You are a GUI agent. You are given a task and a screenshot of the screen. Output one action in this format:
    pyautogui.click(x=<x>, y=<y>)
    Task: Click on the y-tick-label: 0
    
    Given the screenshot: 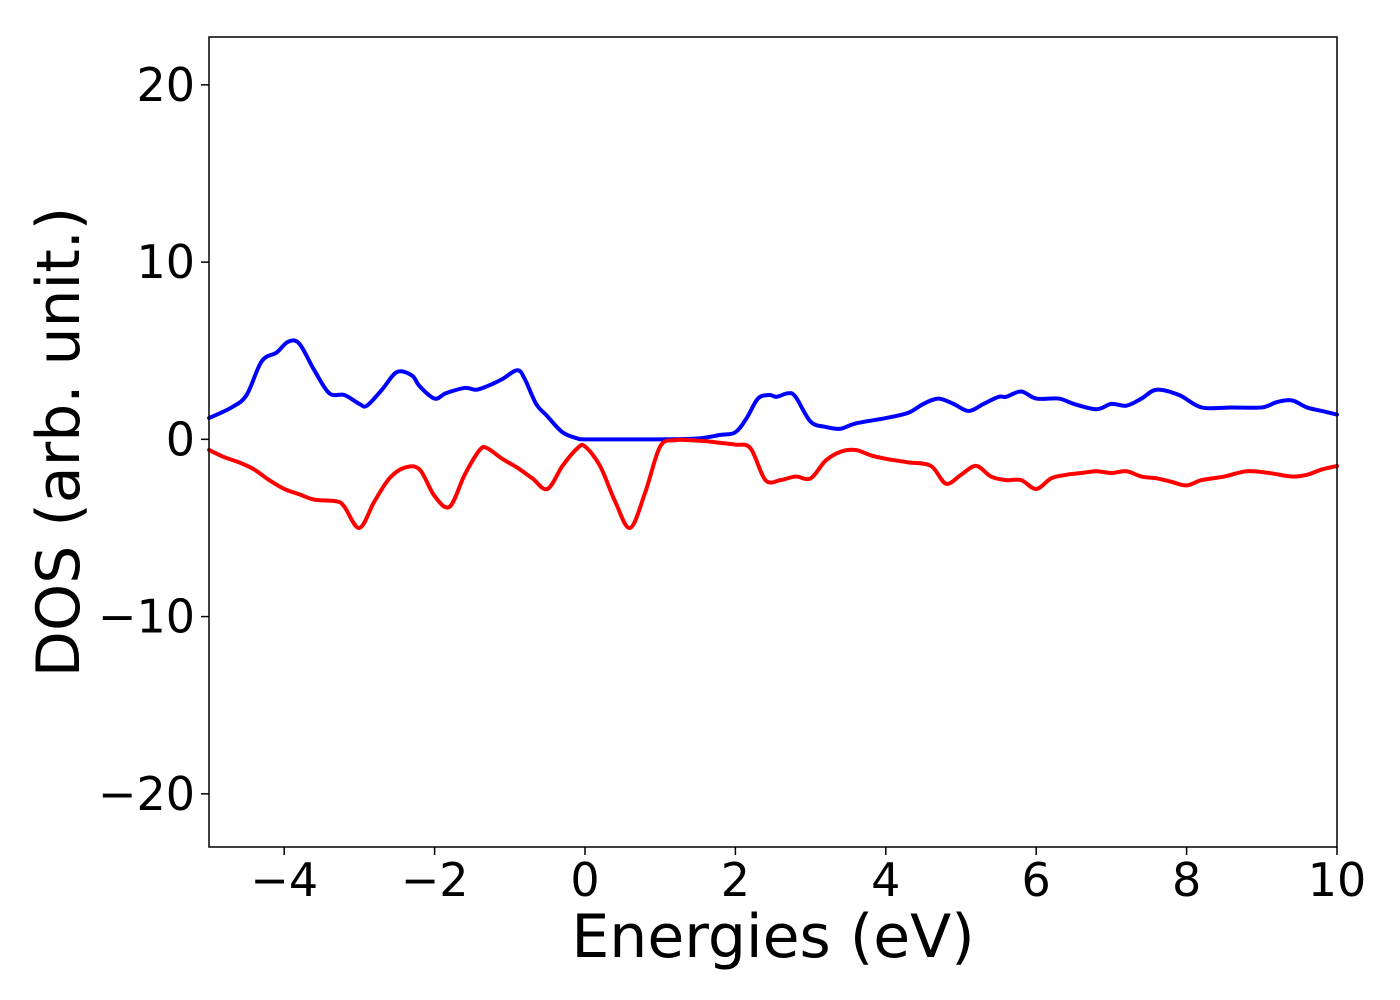 What is the action you would take?
    pyautogui.click(x=180, y=439)
    